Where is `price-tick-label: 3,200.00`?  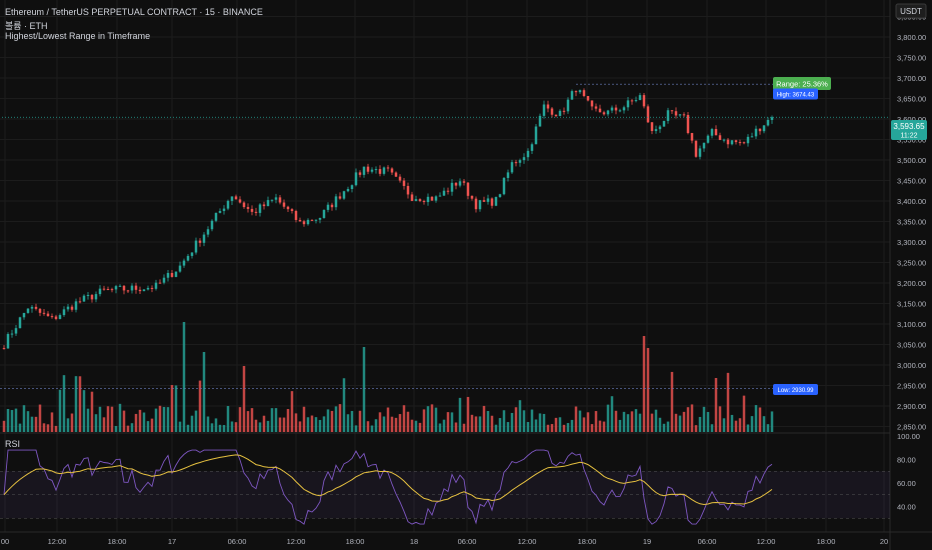 price-tick-label: 3,200.00 is located at coordinates (911, 283).